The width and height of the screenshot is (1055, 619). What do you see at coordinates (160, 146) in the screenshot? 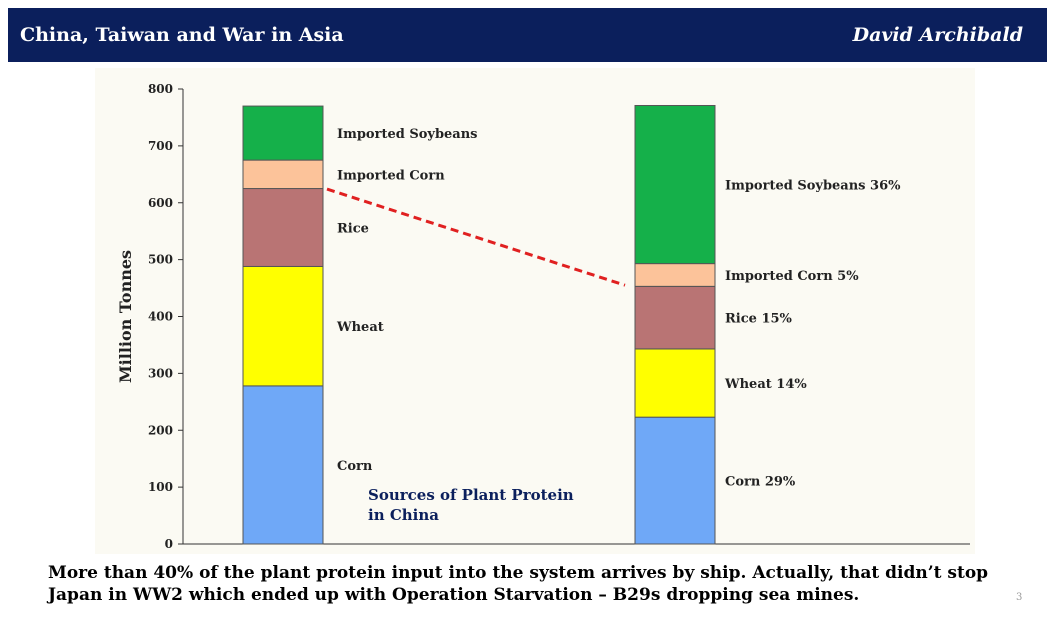
I see `y-tick-label: 700` at bounding box center [160, 146].